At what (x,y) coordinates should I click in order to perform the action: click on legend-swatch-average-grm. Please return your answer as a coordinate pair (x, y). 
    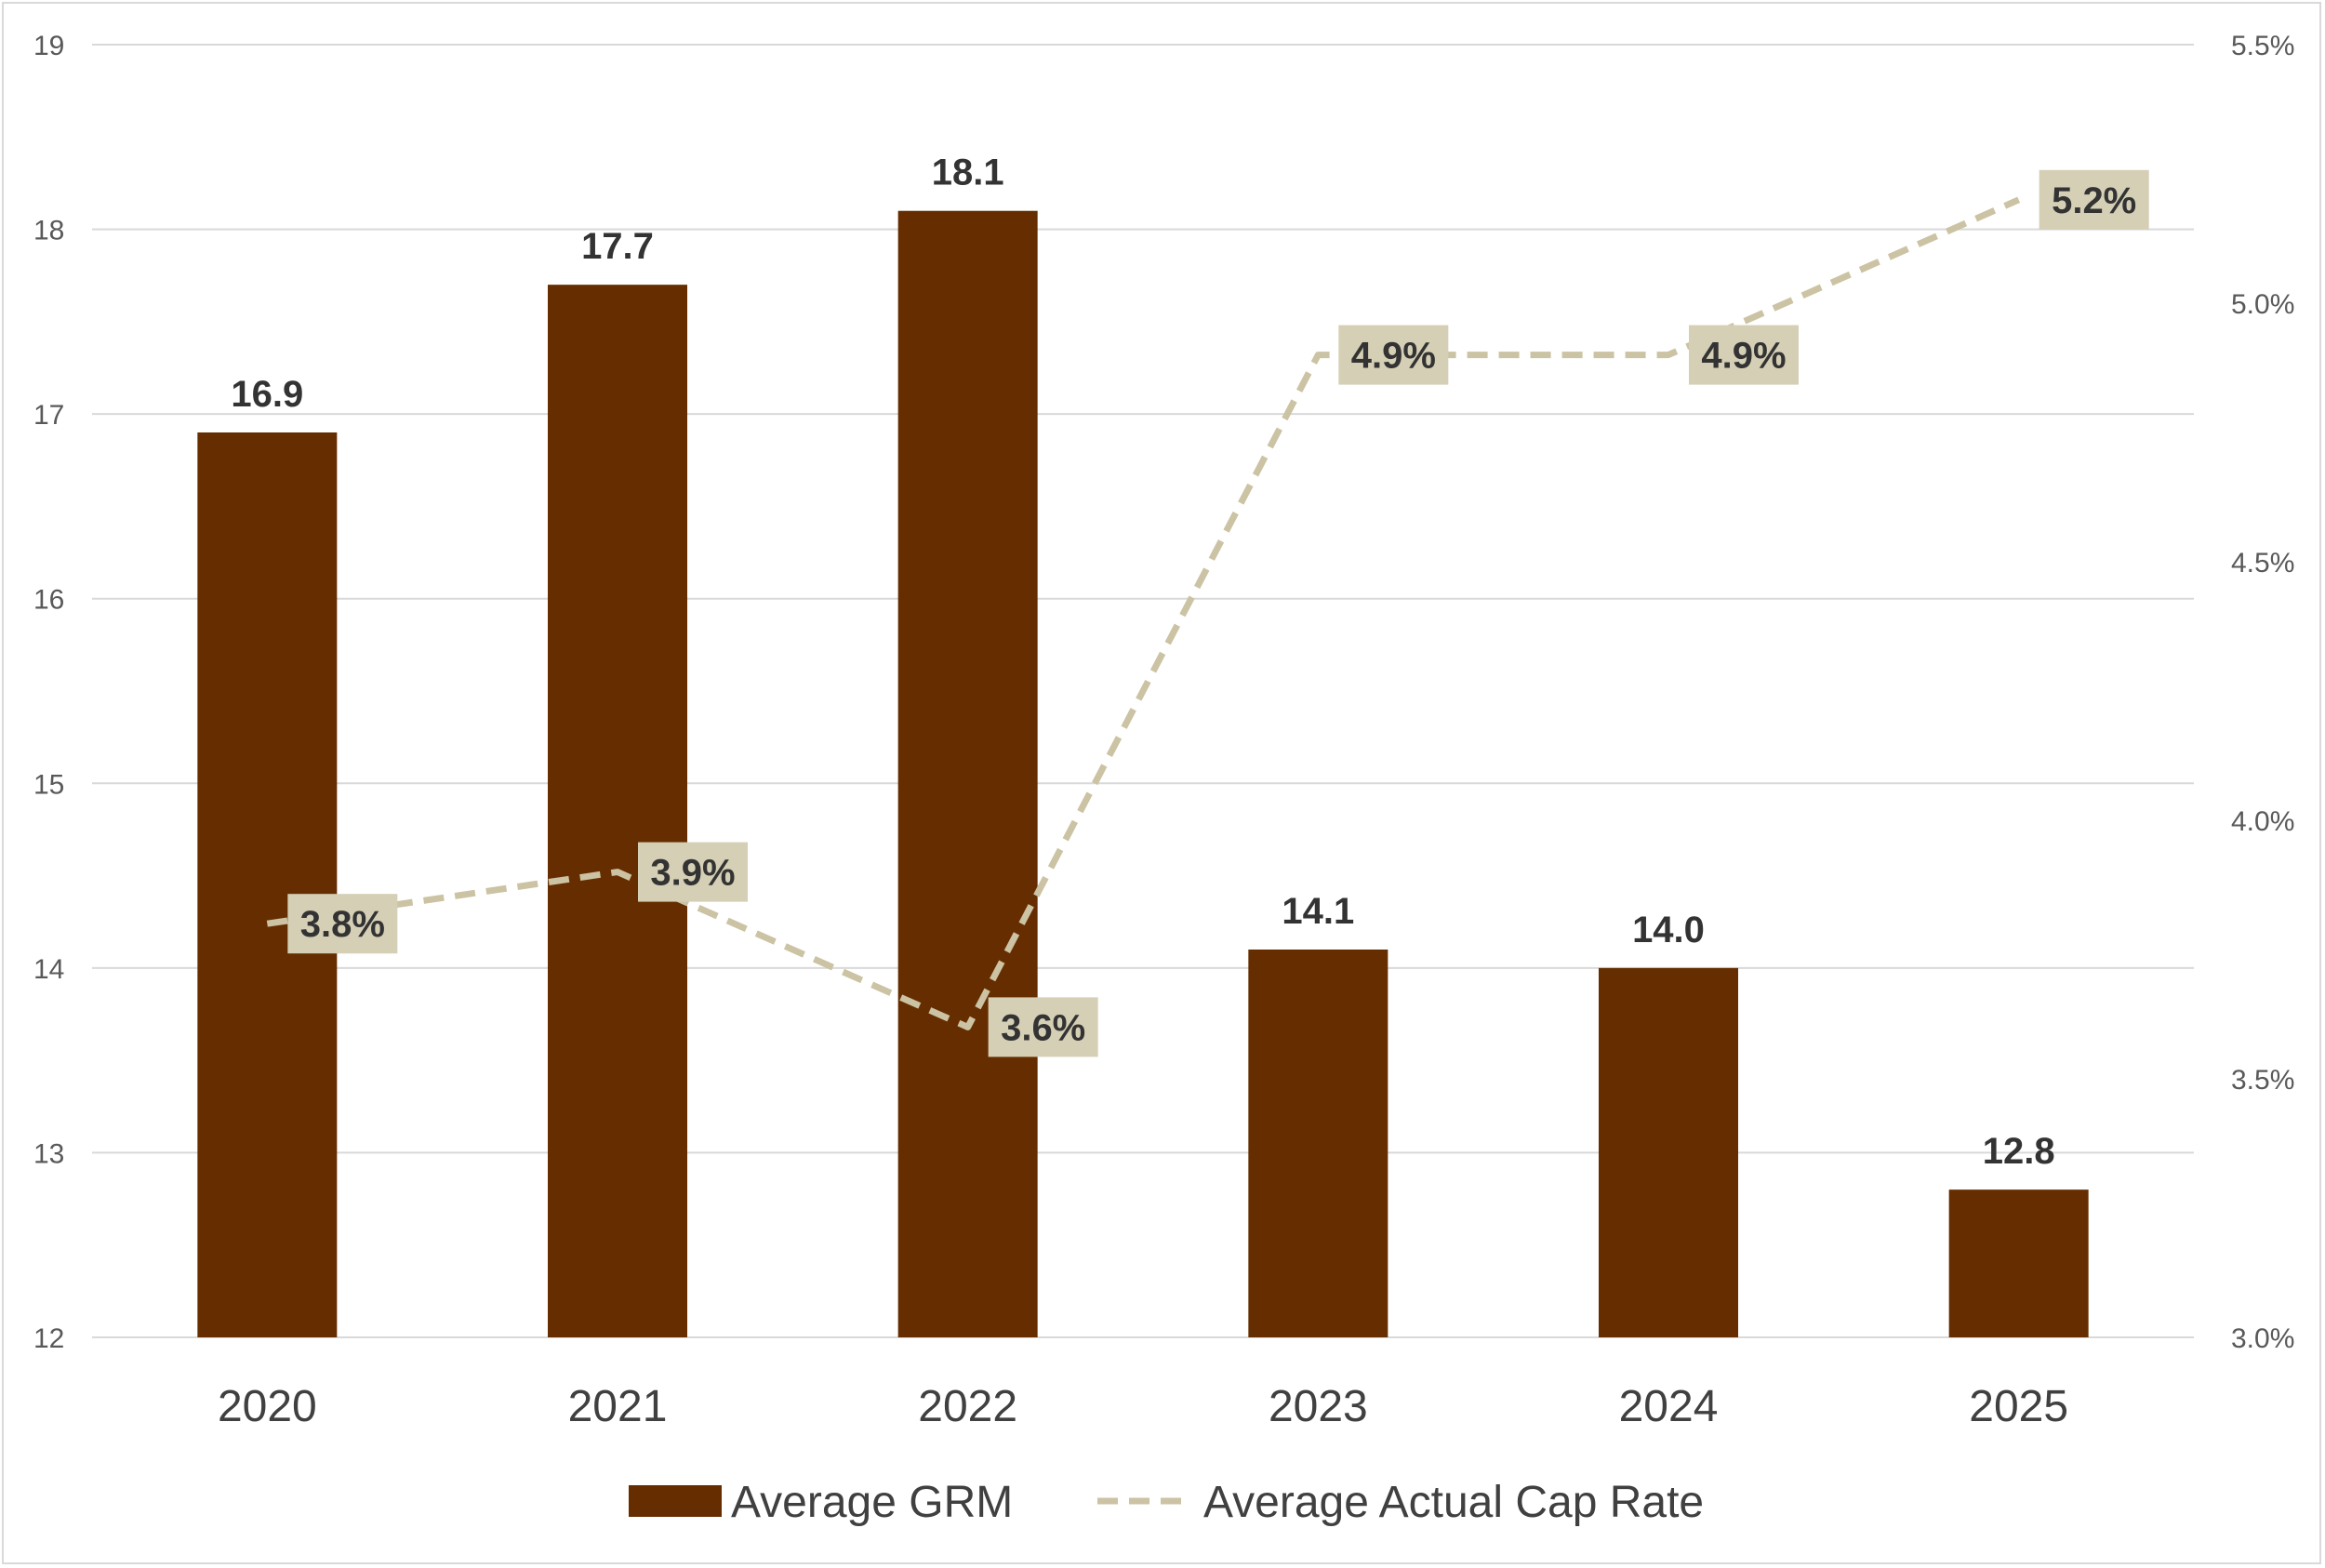
    Looking at the image, I should click on (675, 1501).